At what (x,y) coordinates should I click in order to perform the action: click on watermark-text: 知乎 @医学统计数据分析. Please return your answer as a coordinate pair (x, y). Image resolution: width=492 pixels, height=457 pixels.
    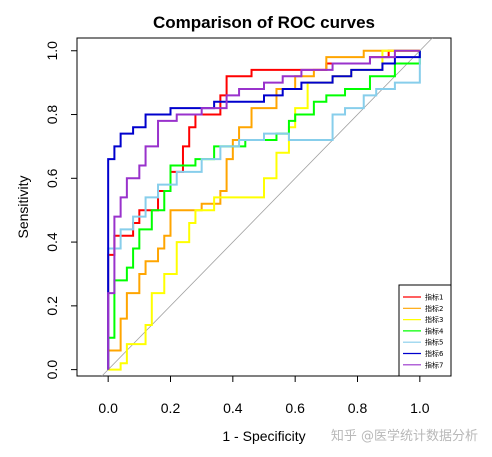
    Looking at the image, I should click on (404, 436).